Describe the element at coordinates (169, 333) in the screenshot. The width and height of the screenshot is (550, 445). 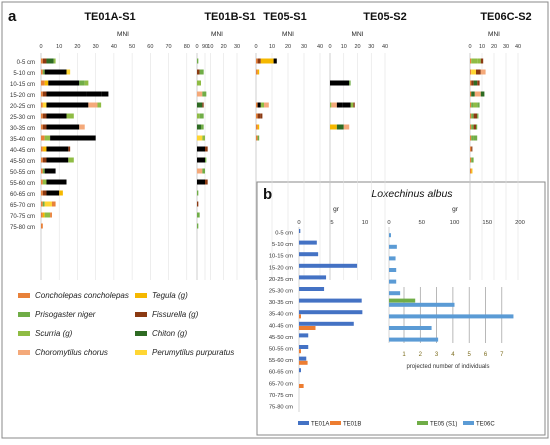
I see `legend-label: Chiton (g)` at that location.